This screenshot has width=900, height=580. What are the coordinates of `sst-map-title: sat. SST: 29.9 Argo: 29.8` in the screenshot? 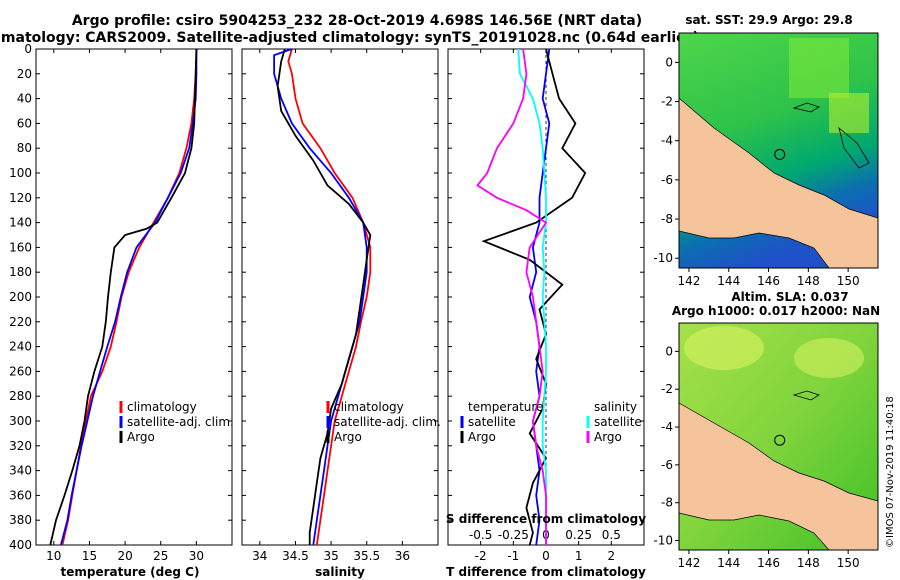 It's located at (768, 20).